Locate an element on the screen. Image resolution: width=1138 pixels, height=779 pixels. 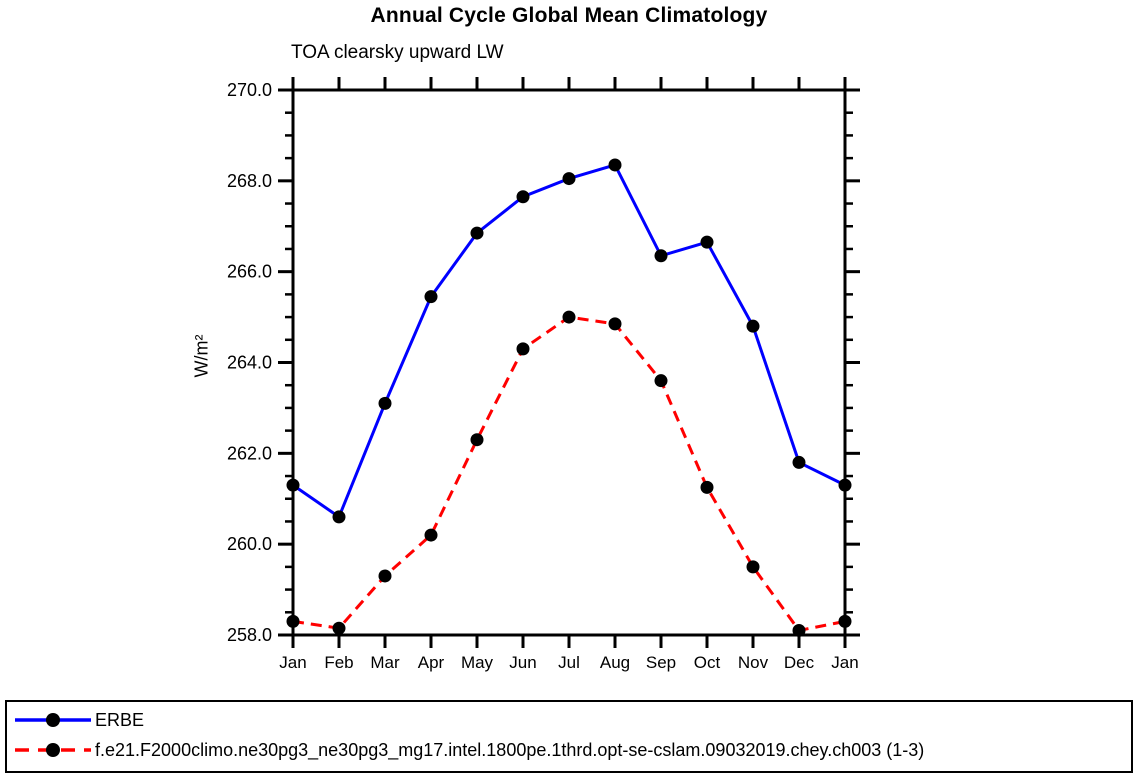
y-axis-tick-label: 258.0 is located at coordinates (249, 635).